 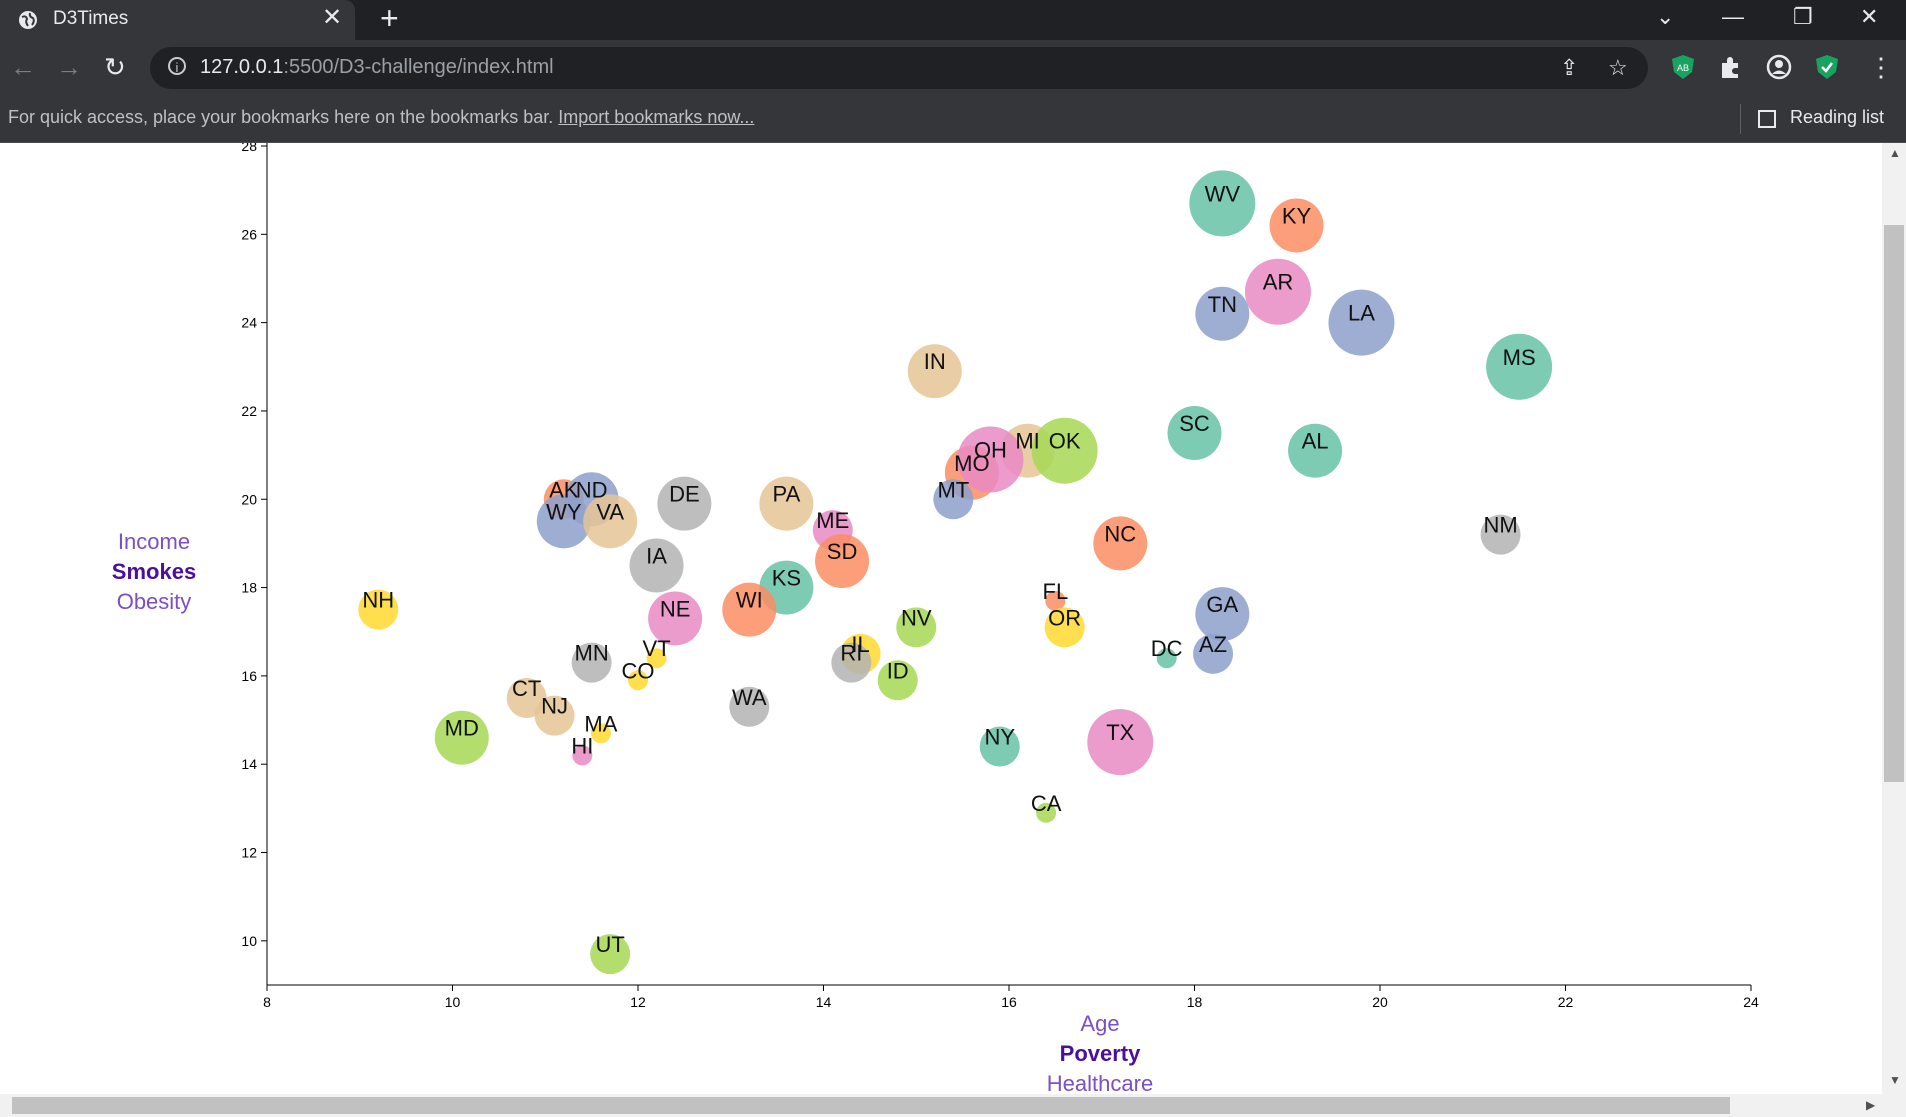 What do you see at coordinates (1881, 67) in the screenshot?
I see `menu-kebab-icon: ⋮` at bounding box center [1881, 67].